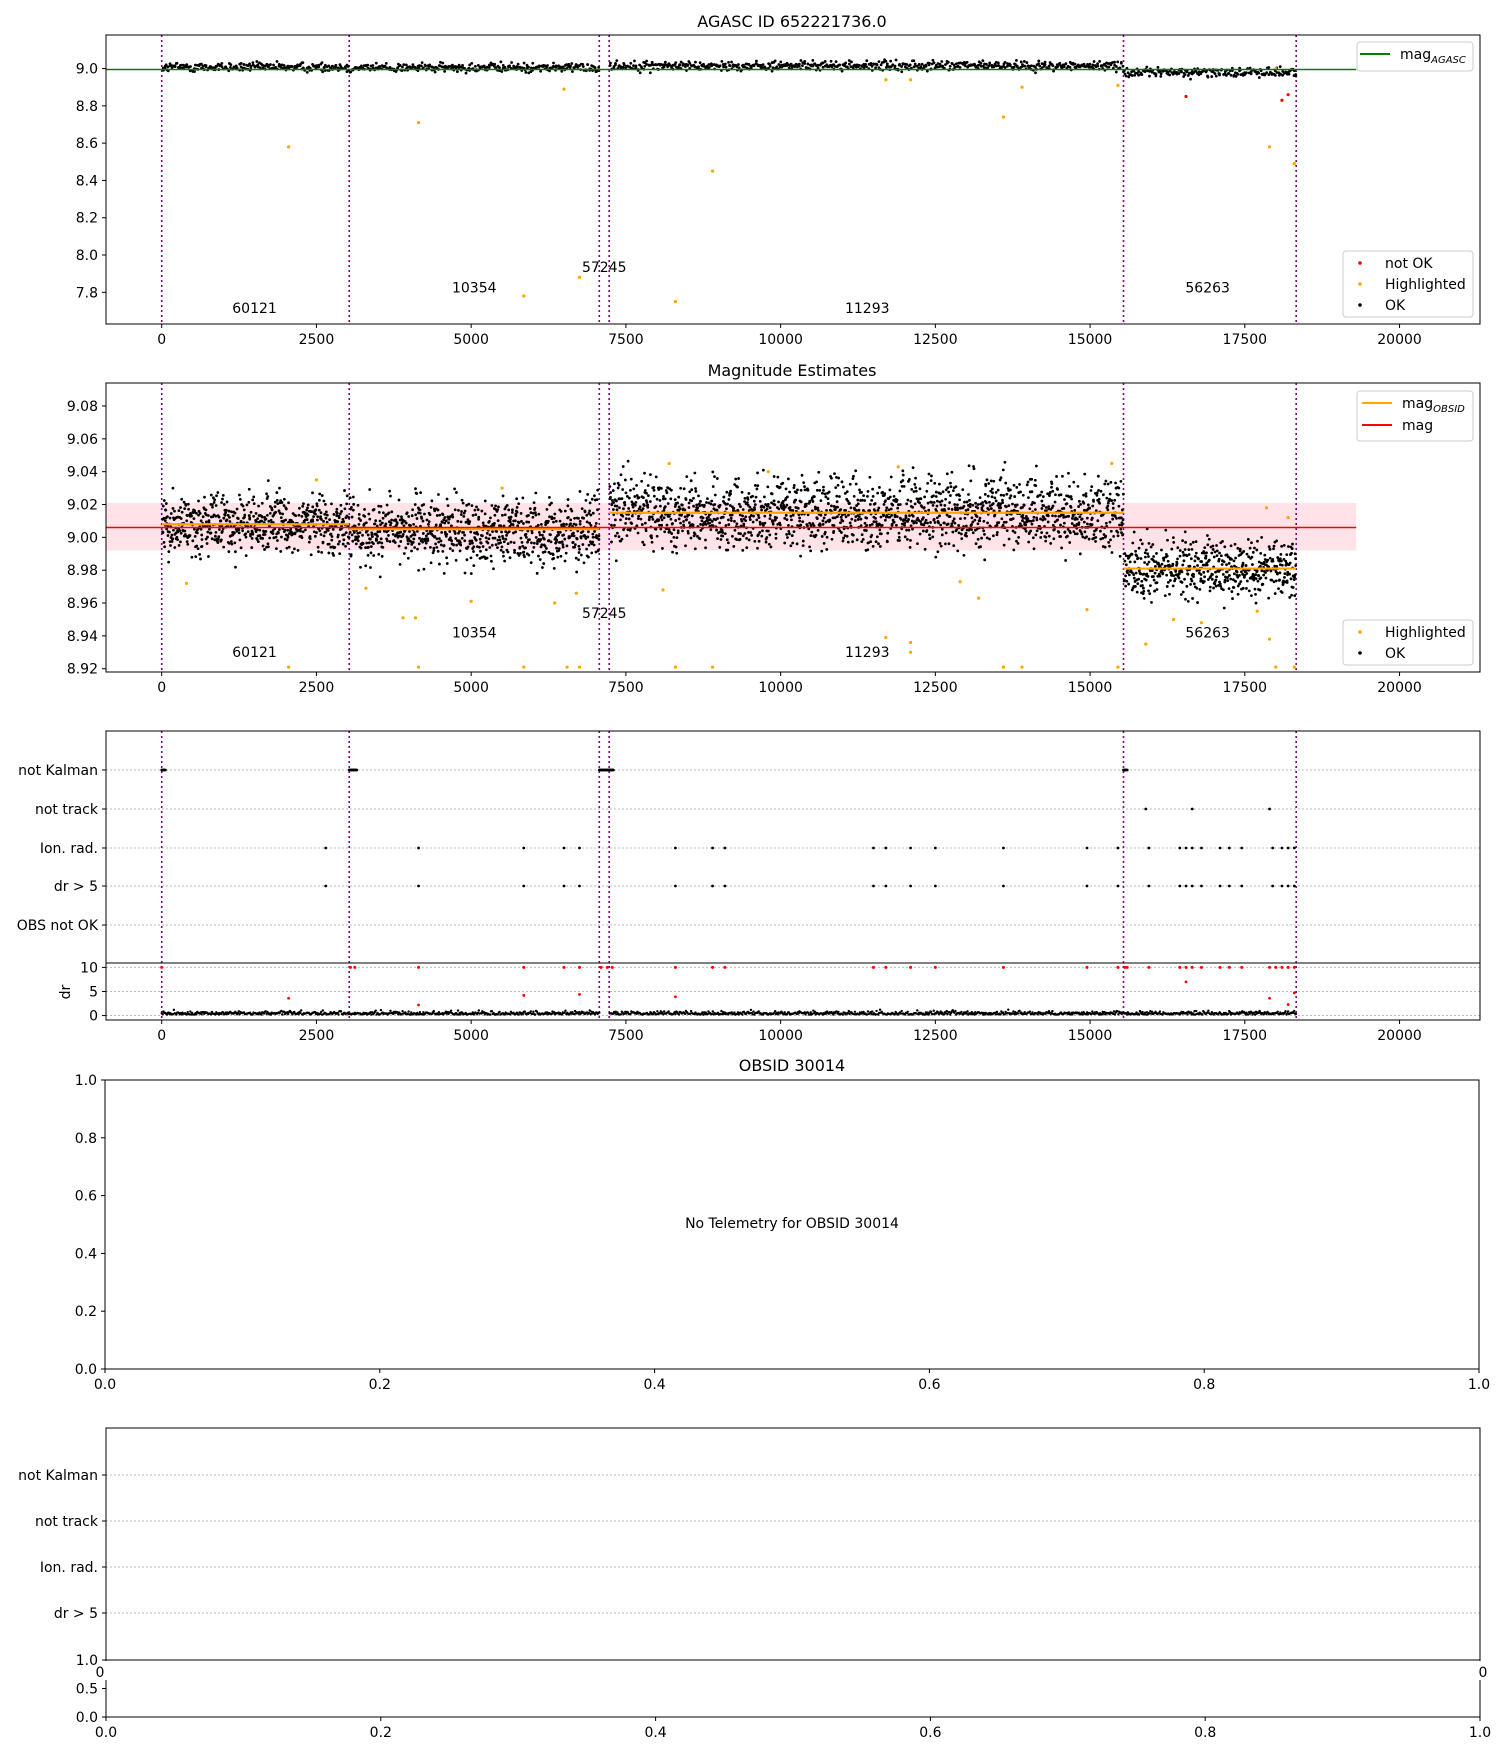  I want to click on panel-agasc-legend-top: magAGASC, so click(1415, 56).